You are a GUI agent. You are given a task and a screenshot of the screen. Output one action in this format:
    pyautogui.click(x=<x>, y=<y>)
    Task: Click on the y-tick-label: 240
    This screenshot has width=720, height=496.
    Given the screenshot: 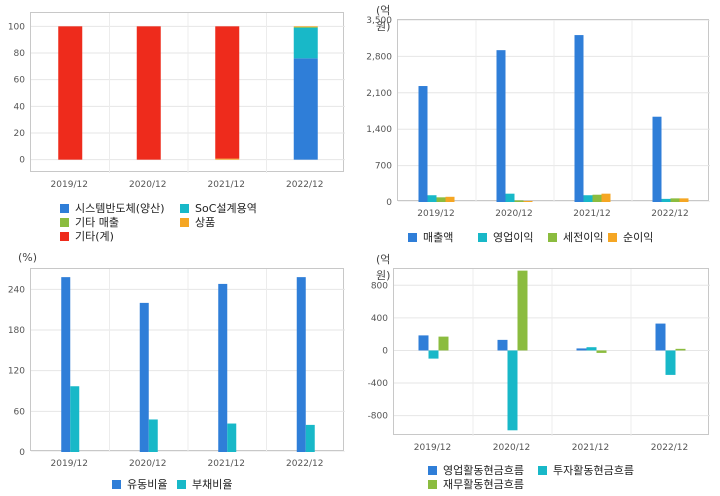 What is the action you would take?
    pyautogui.click(x=16, y=290)
    